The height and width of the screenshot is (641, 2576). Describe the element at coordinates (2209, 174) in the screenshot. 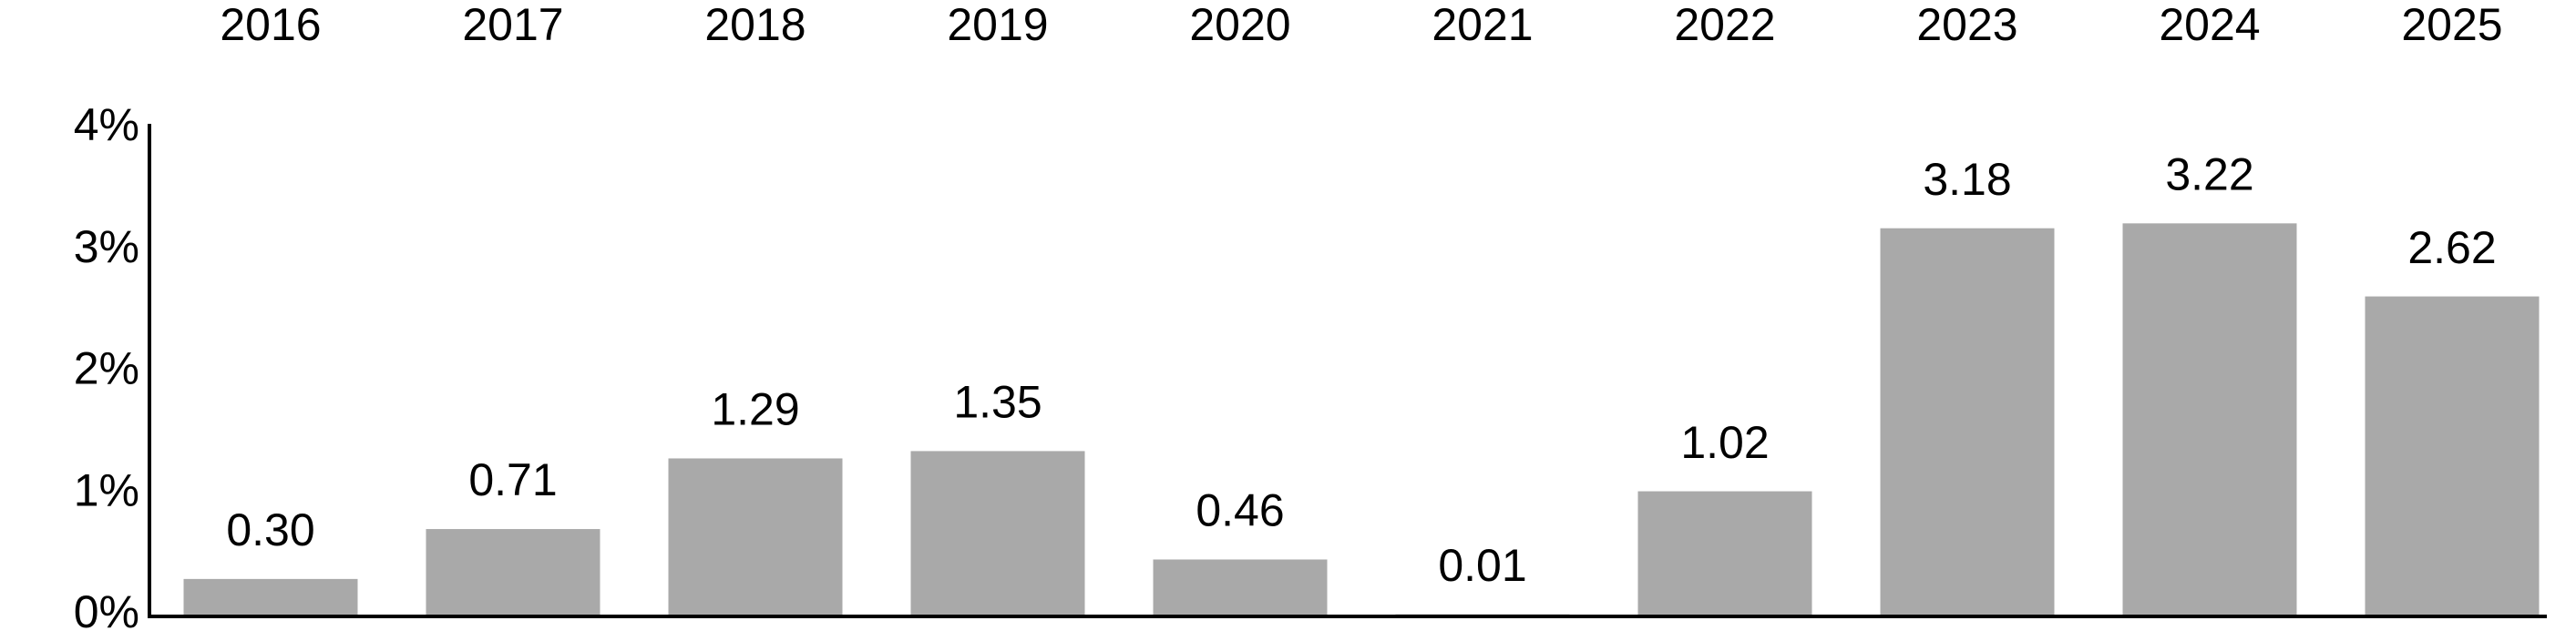

I see `value-label: 3.22` at that location.